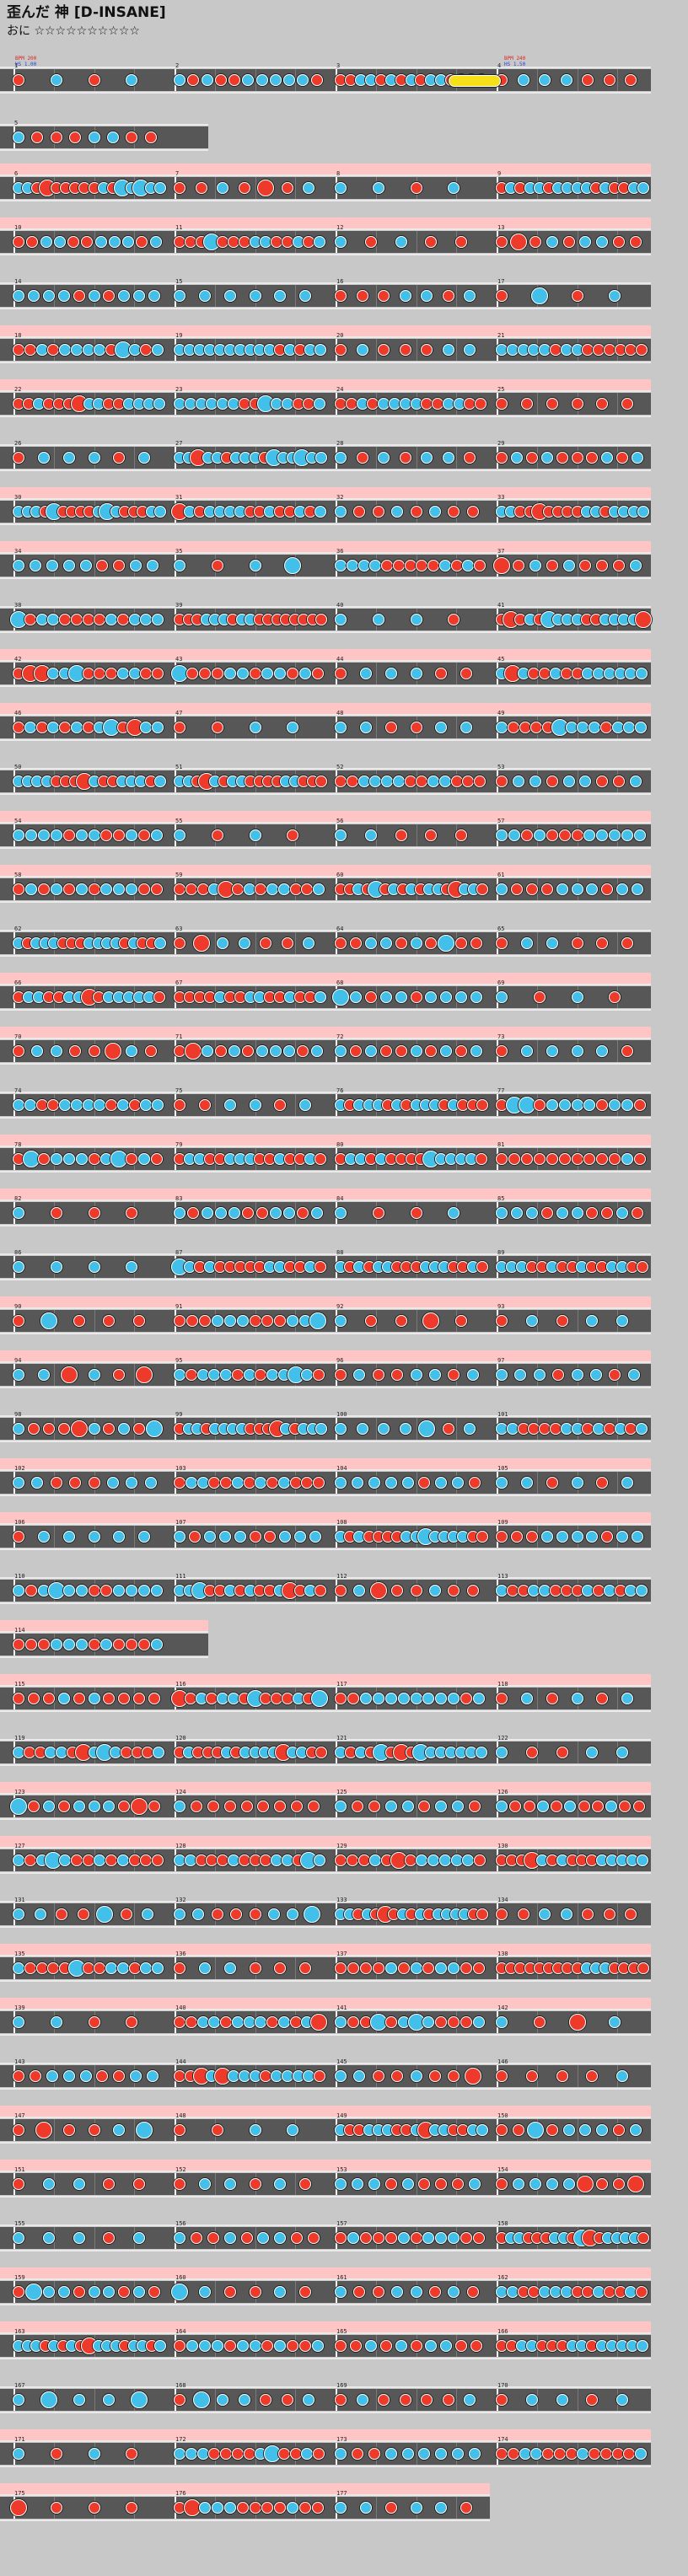  What do you see at coordinates (342, 2061) in the screenshot?
I see `measure-number: 145` at bounding box center [342, 2061].